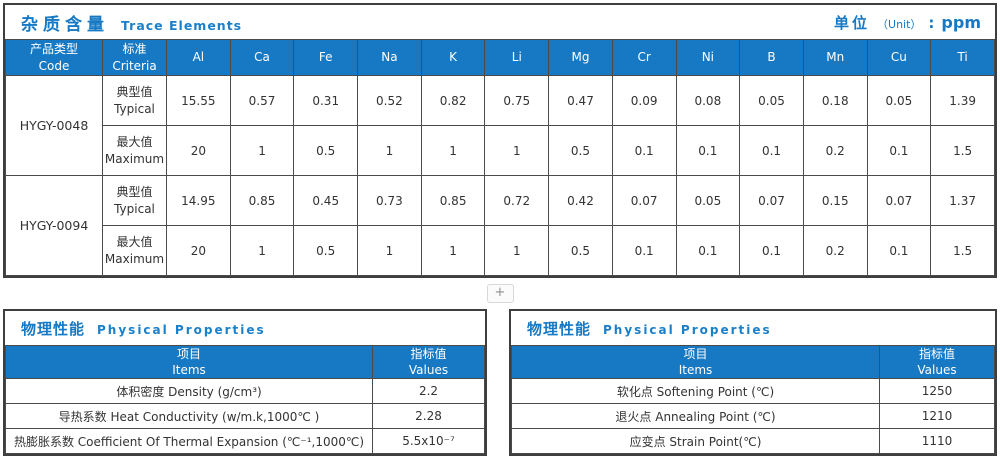  Describe the element at coordinates (962, 200) in the screenshot. I see `element-value-cell: 1.37` at that location.